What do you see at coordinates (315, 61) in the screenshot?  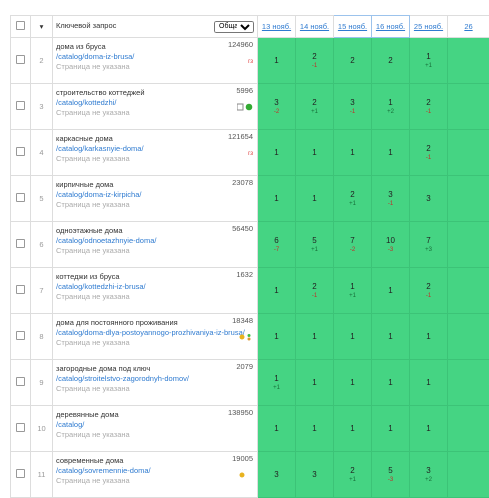 I see `position-cell: 2-1` at bounding box center [315, 61].